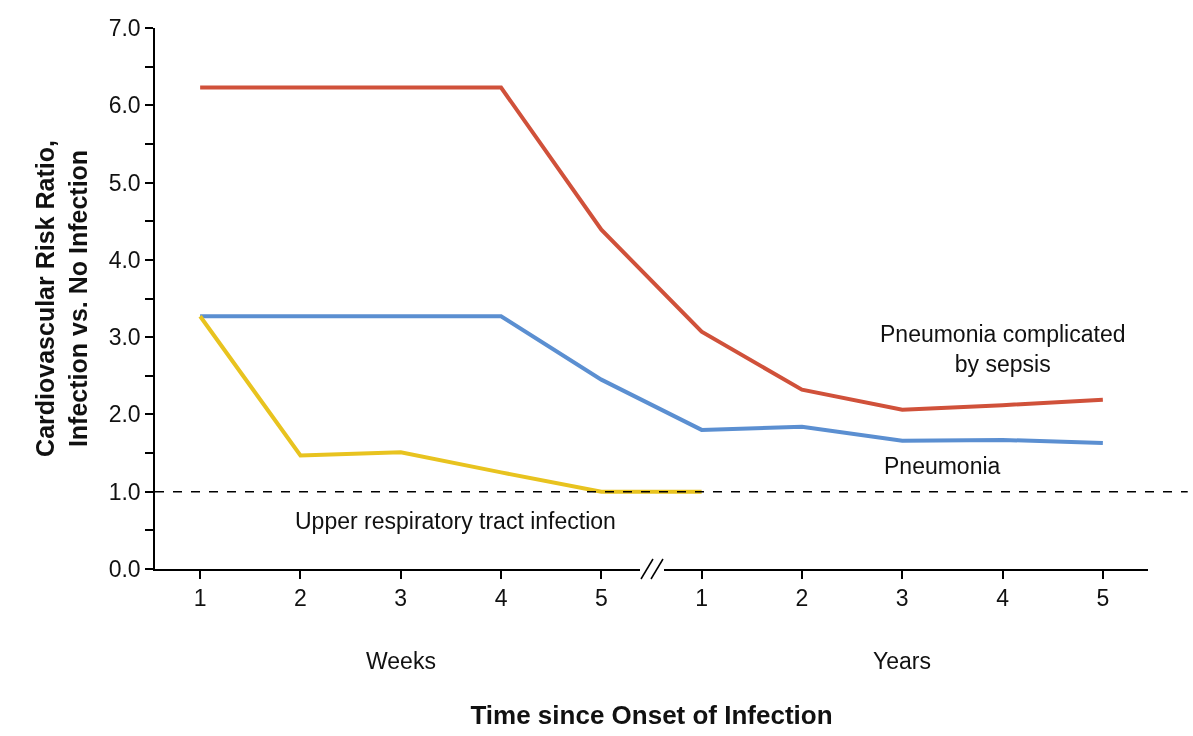 The width and height of the screenshot is (1193, 736). I want to click on series-label: Upper respiratory tract infection, so click(455, 521).